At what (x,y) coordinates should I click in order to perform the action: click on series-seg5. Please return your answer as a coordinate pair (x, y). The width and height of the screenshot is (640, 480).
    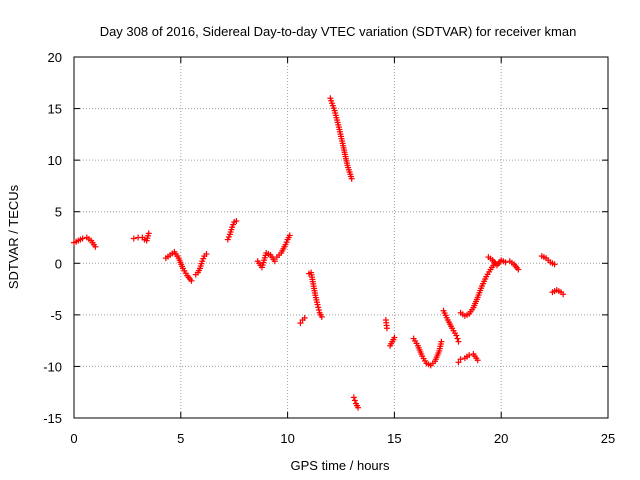
    Looking at the image, I should click on (232, 230).